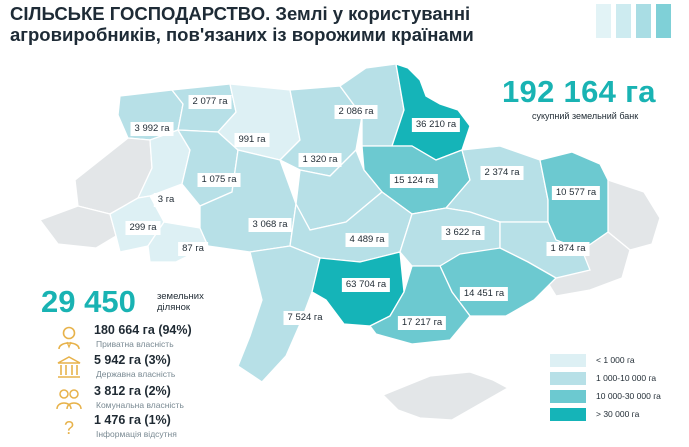 This screenshot has width=689, height=447. I want to click on label-rivne: 3 992 га, so click(152, 129).